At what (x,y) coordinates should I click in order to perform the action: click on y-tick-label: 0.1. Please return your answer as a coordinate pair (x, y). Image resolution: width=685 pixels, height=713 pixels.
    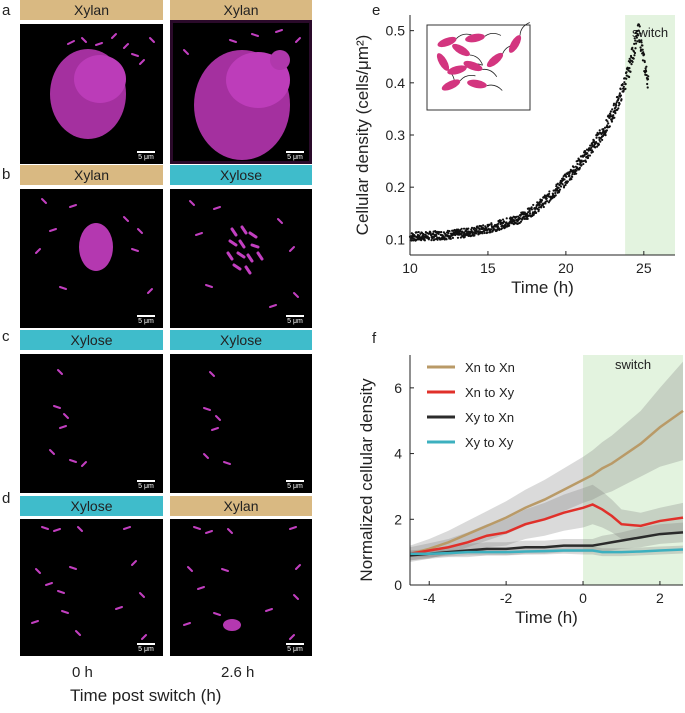
    Looking at the image, I should click on (396, 239).